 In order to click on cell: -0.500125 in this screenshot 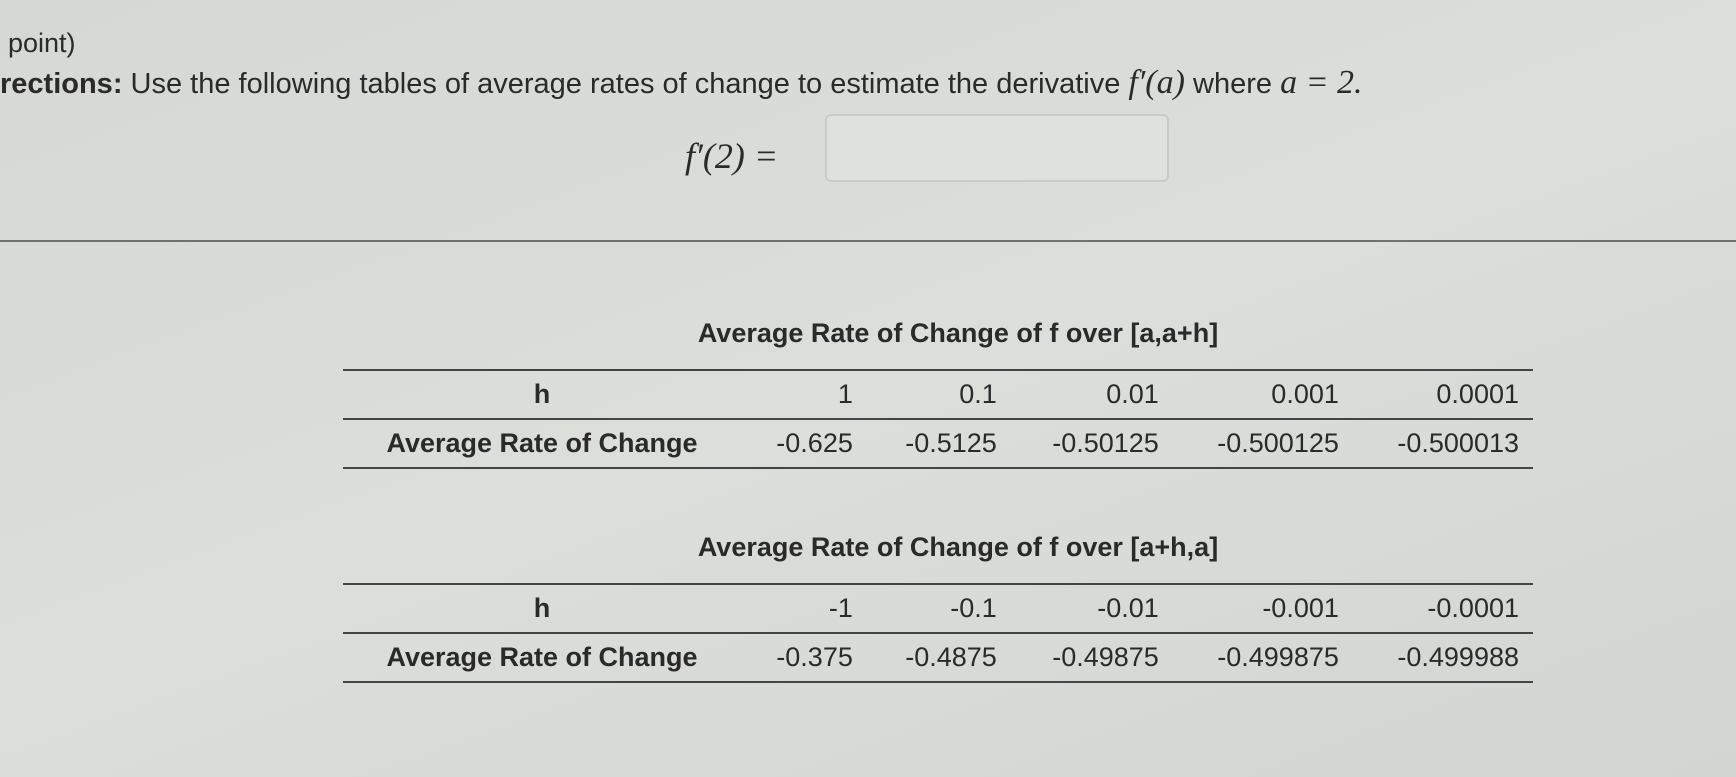, I will do `click(1278, 443)`.